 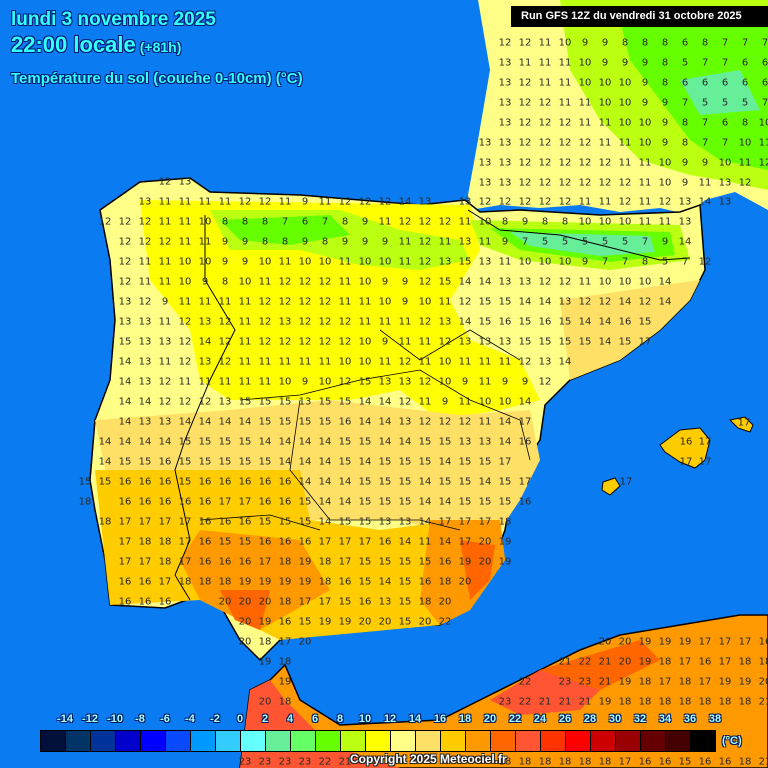 What do you see at coordinates (685, 83) in the screenshot?
I see `map-value-label: 6` at bounding box center [685, 83].